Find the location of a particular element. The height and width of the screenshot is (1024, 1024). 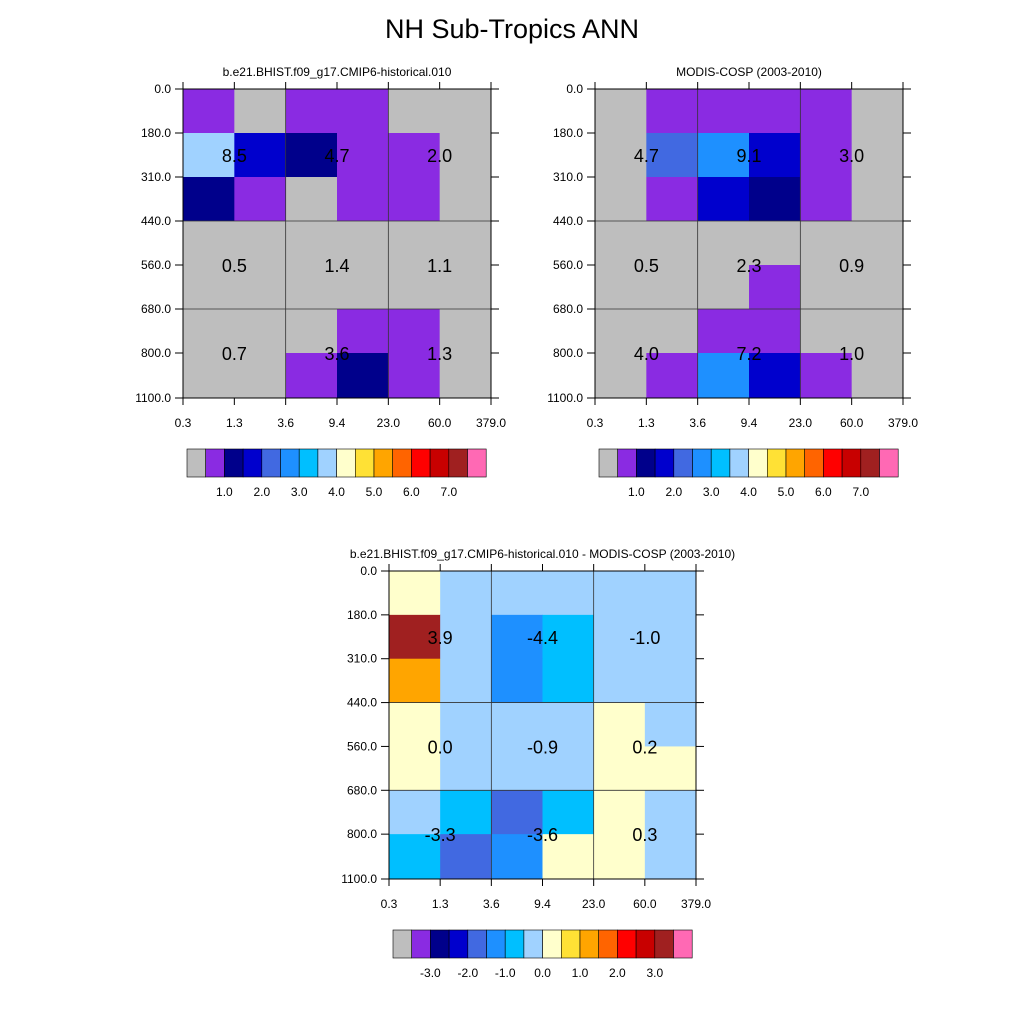

box-value-label: 1.3 is located at coordinates (439, 354).